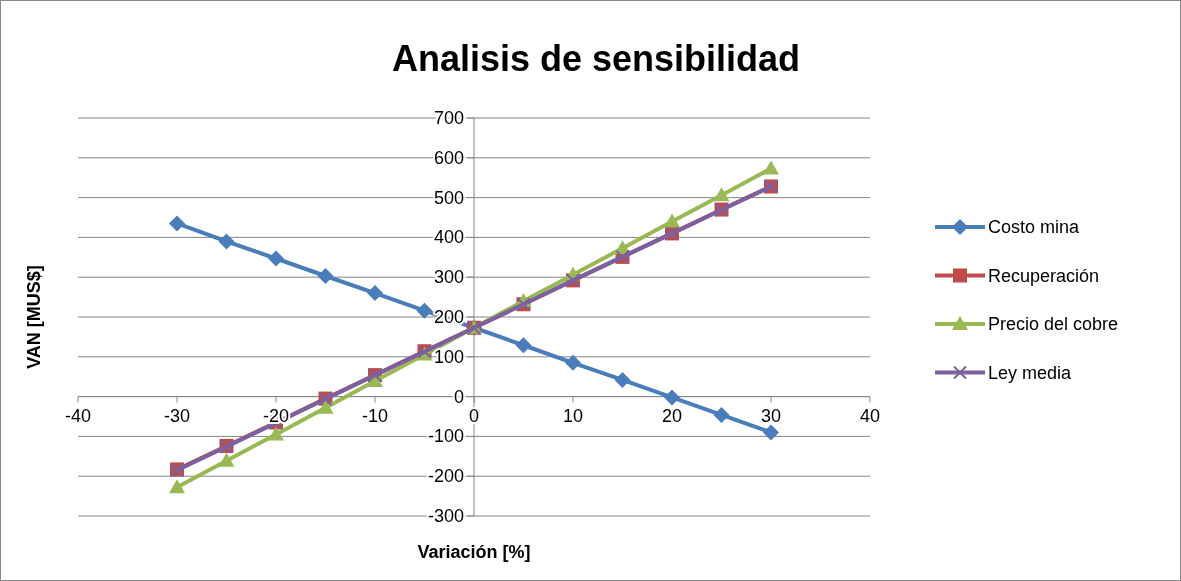  I want to click on y-axis-title: VAN [MUS$], so click(34, 317).